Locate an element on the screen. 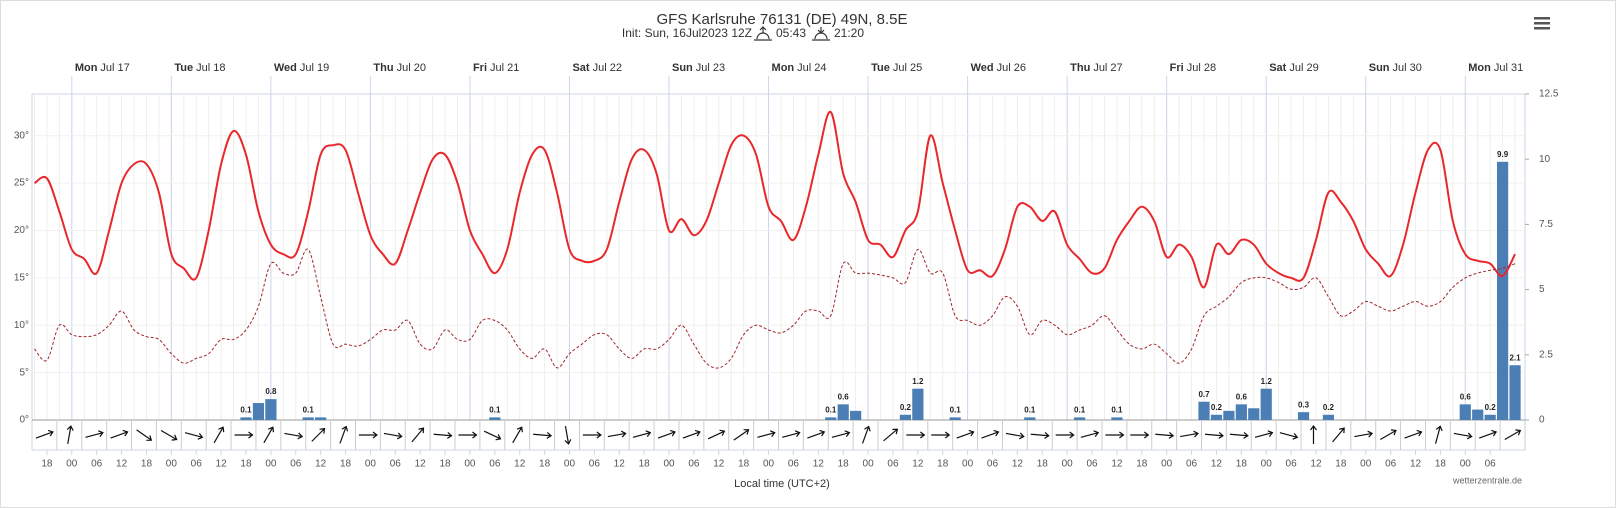 The height and width of the screenshot is (508, 1616). date: Jul 31 is located at coordinates (1508, 68).